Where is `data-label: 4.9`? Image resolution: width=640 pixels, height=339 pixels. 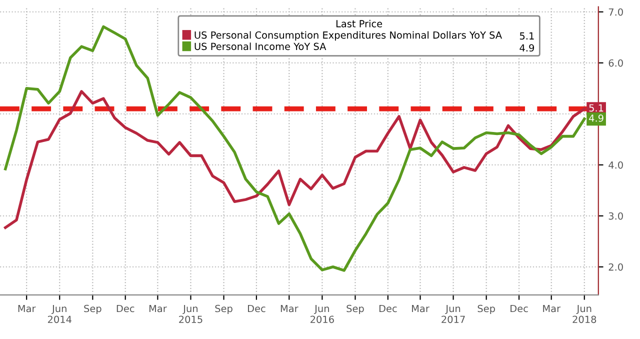 data-label: 4.9 is located at coordinates (596, 118).